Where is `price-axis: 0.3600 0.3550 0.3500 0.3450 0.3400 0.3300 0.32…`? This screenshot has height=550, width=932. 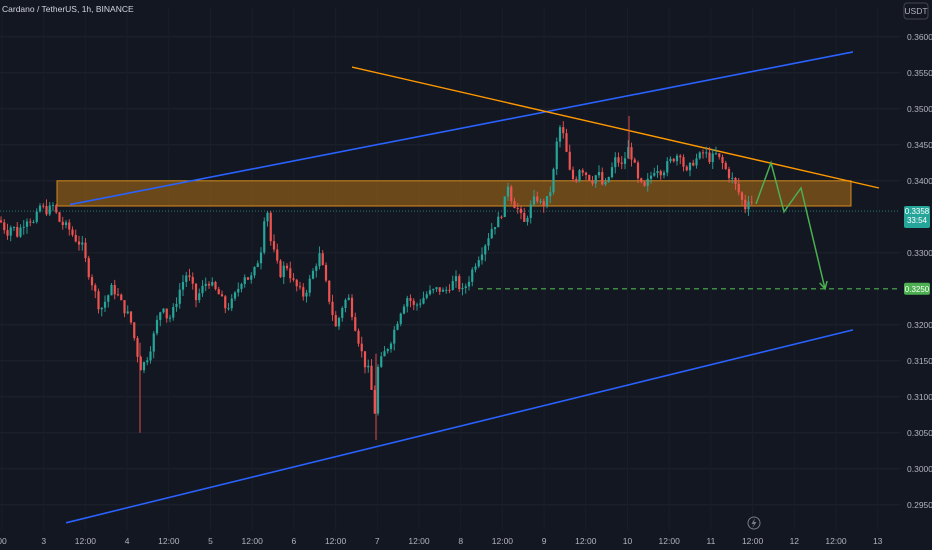 price-axis: 0.3600 0.3550 0.3500 0.3450 0.3400 0.3300 0.32… is located at coordinates (919, 271).